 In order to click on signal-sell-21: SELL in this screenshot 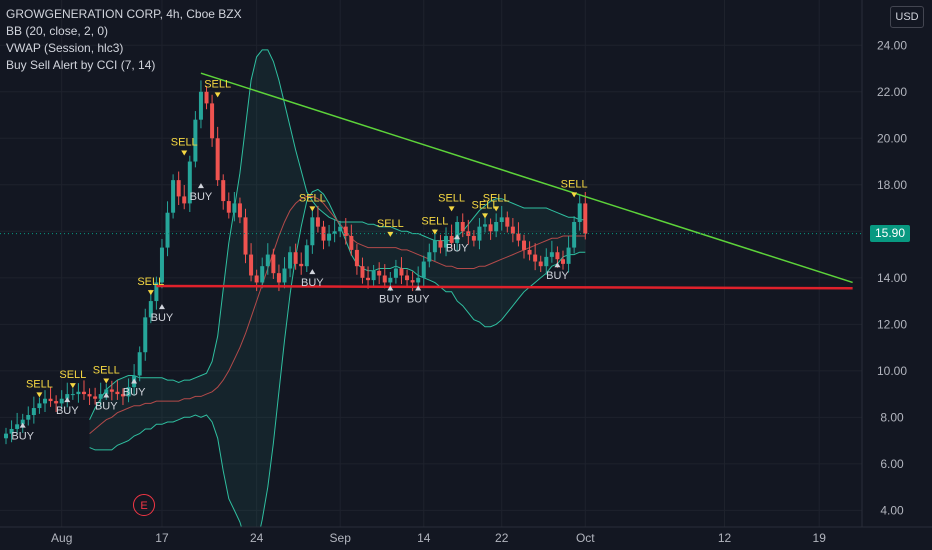, I will do `click(496, 202)`.